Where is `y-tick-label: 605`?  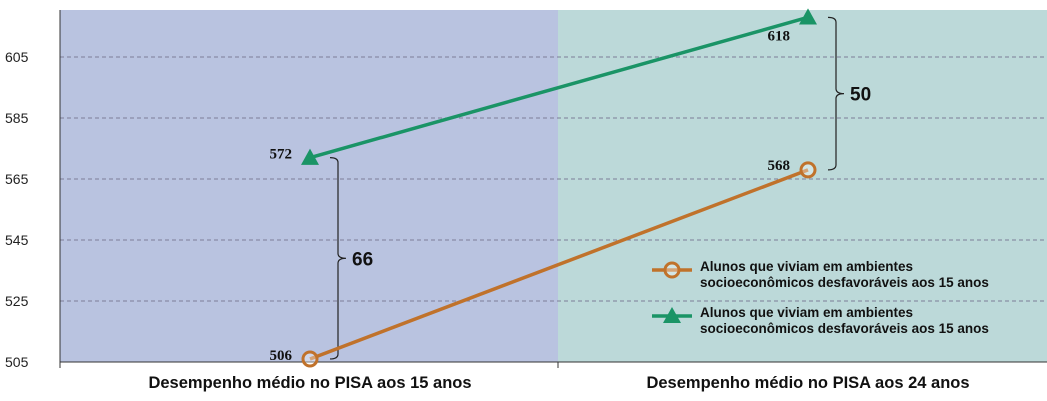 y-tick-label: 605 is located at coordinates (17, 57).